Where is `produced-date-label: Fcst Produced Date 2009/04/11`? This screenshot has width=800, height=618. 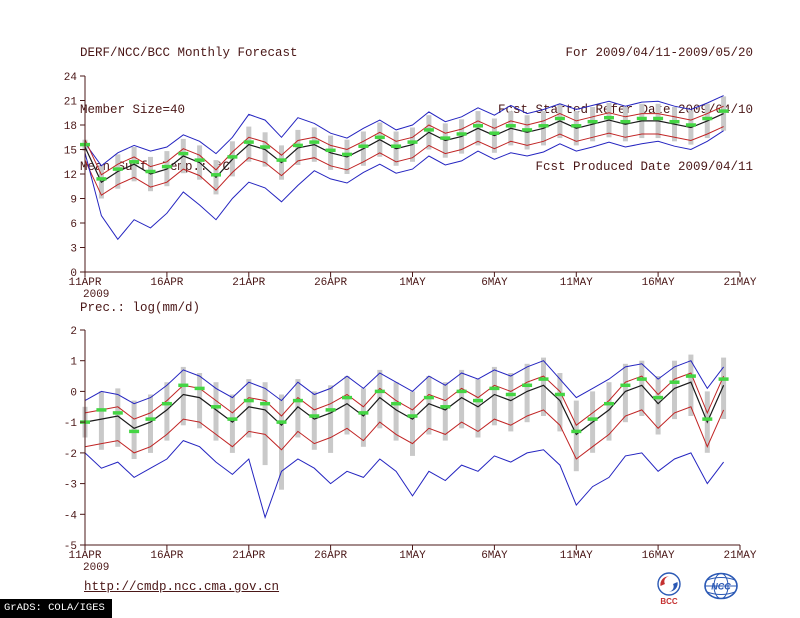 produced-date-label: Fcst Produced Date 2009/04/11 is located at coordinates (644, 167).